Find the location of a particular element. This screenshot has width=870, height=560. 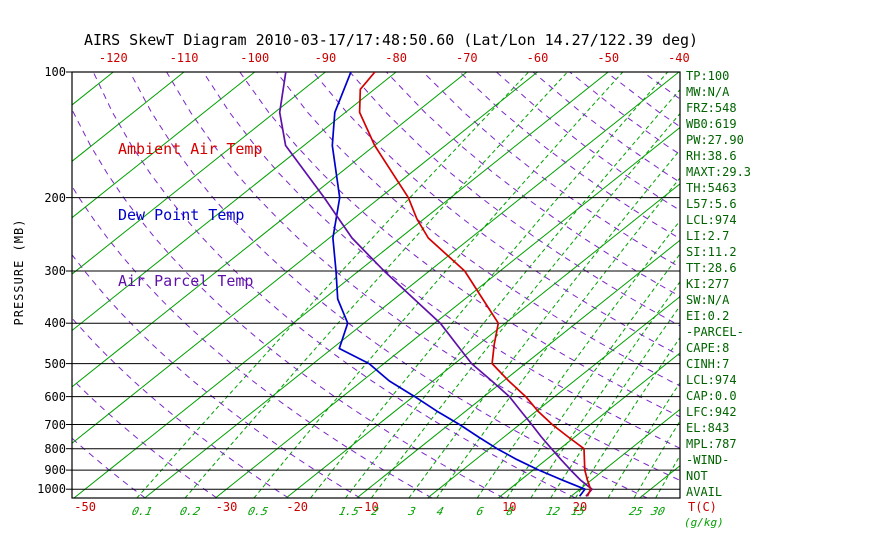

legend-dew-label: Dew Point Temp is located at coordinates (181, 215).